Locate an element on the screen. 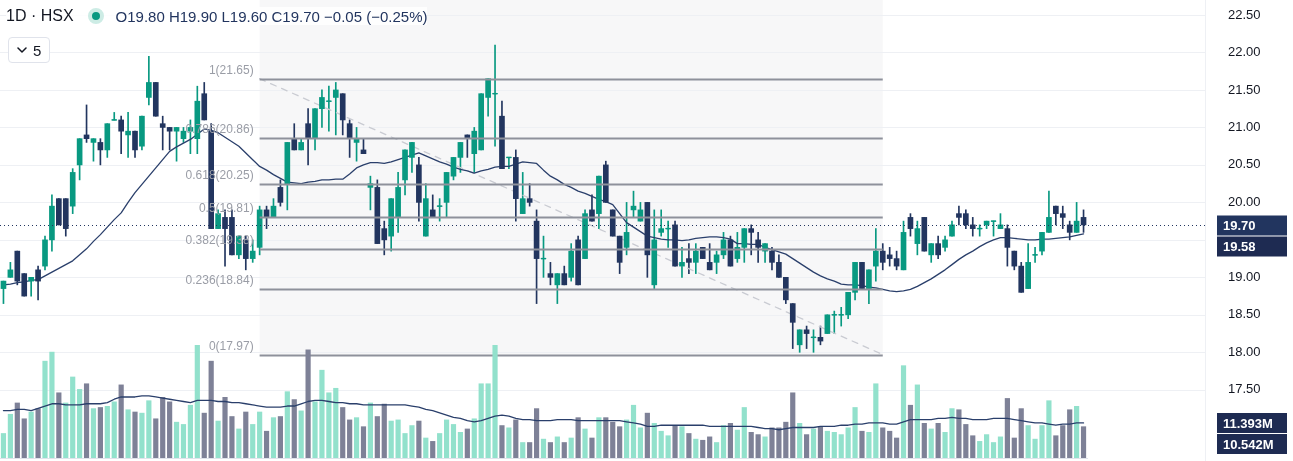  y-tick-label: 17.50 is located at coordinates (1244, 389).